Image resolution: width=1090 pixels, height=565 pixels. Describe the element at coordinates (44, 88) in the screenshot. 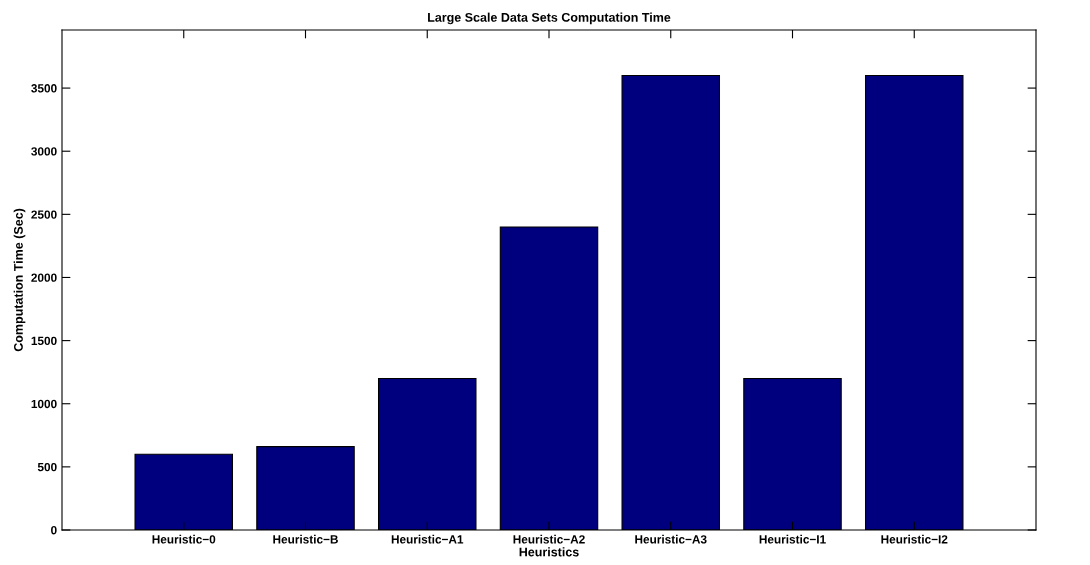

I see `y-tick-label: 3500` at that location.